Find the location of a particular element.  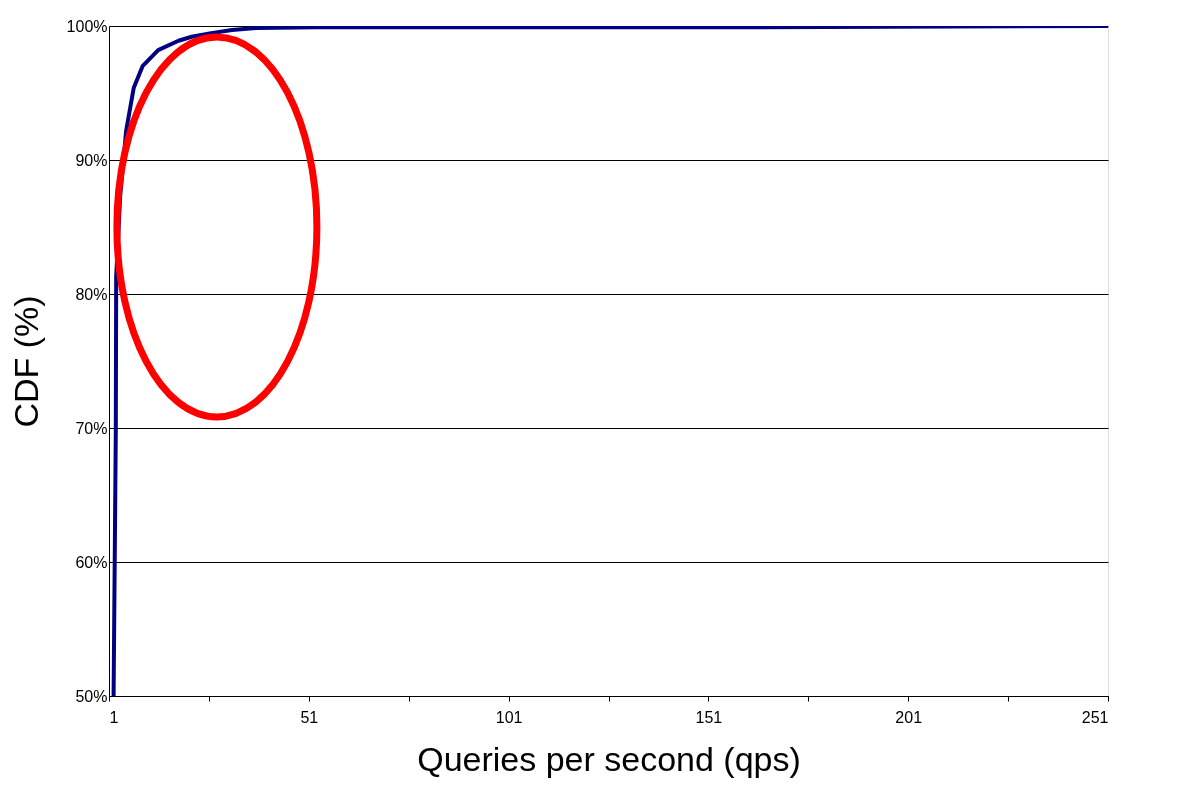

x-axis-title: Queries per second (qps) is located at coordinates (609, 758).